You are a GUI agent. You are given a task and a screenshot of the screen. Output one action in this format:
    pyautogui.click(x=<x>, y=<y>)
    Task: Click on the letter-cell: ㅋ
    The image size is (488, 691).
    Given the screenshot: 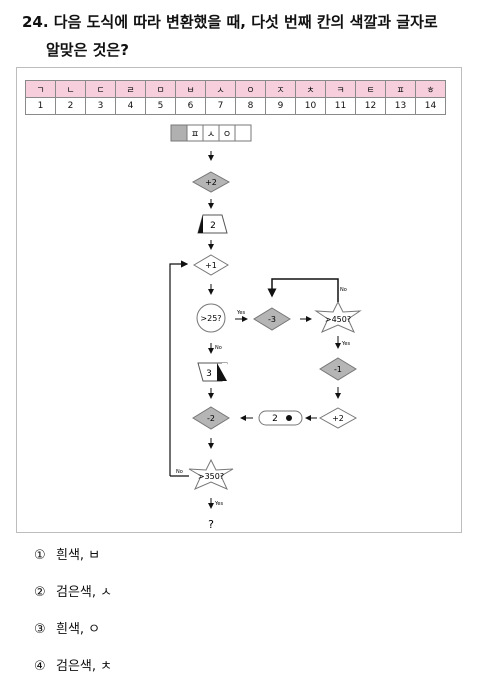 What is the action you would take?
    pyautogui.click(x=340, y=89)
    